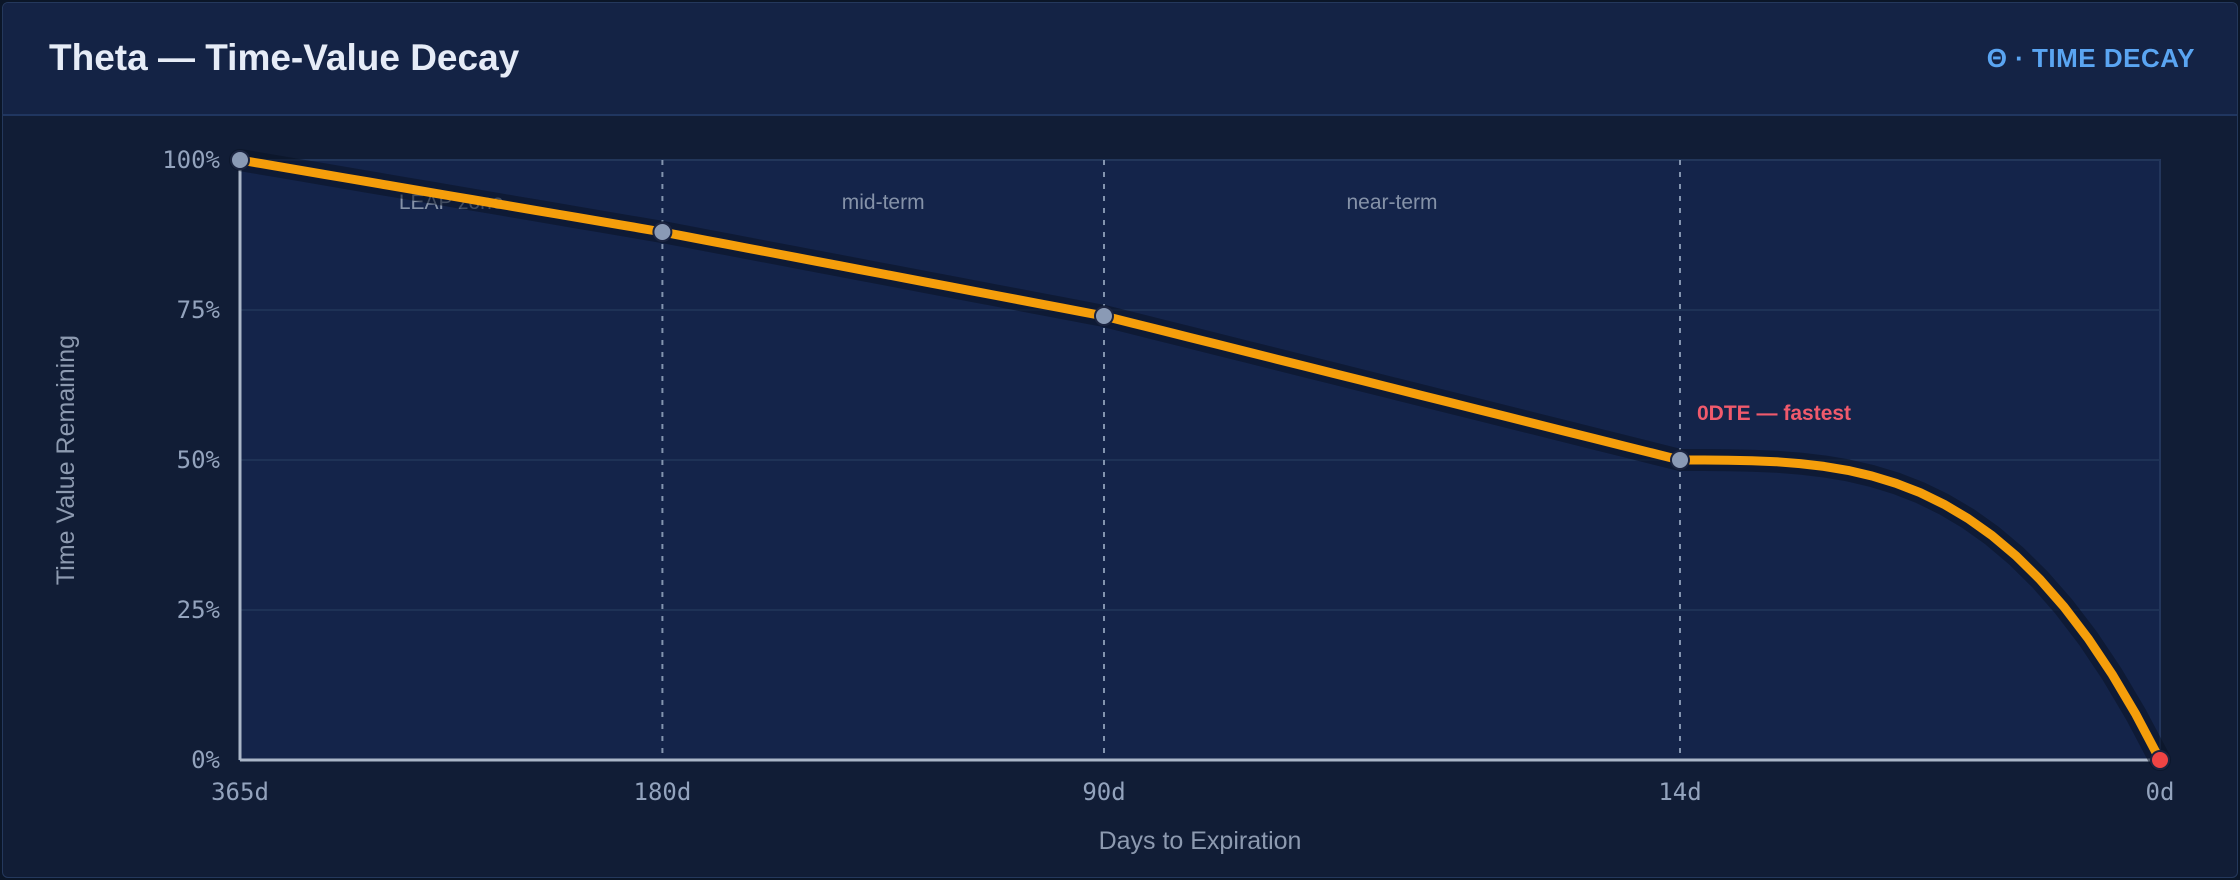  What do you see at coordinates (191, 160) in the screenshot?
I see `y-tick-label: 100%` at bounding box center [191, 160].